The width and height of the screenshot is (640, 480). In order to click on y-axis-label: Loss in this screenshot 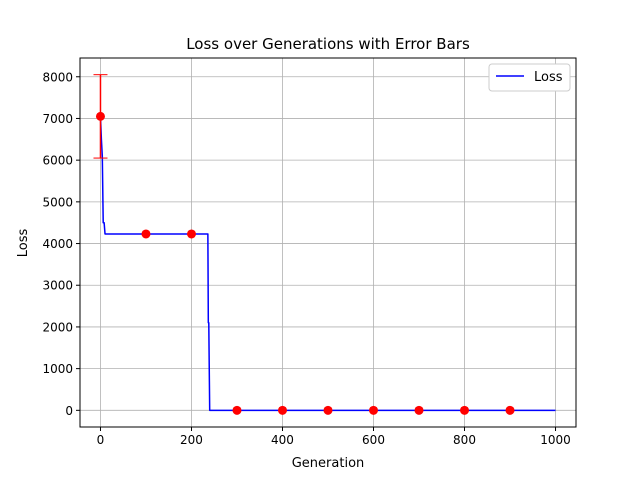, I will do `click(23, 243)`.